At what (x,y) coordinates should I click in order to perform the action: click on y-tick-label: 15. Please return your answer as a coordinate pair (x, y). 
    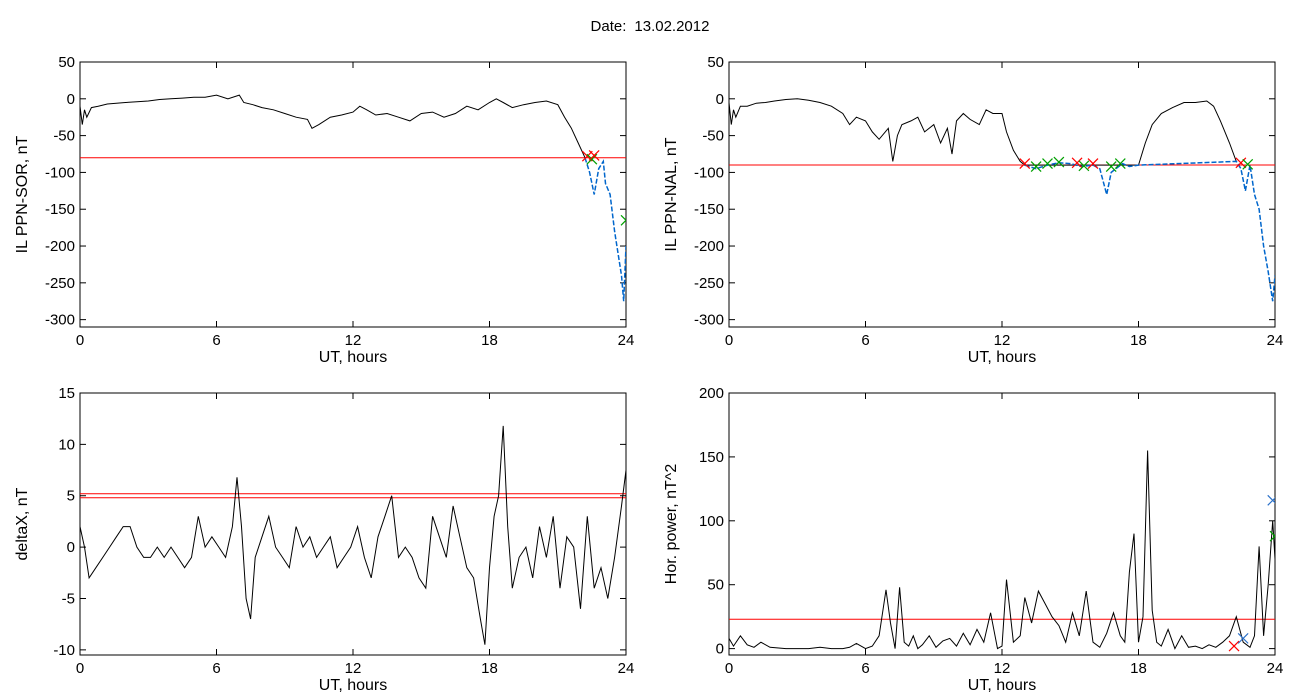
    Looking at the image, I should click on (66, 393).